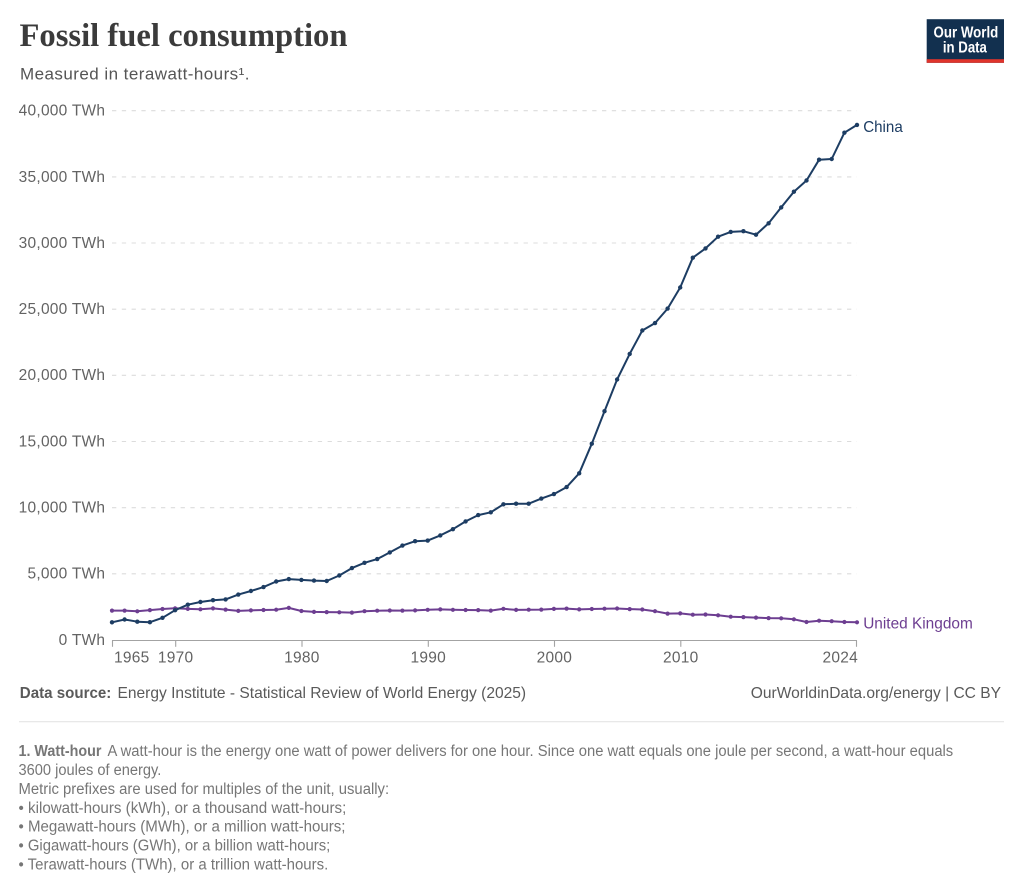 The width and height of the screenshot is (1024, 886). What do you see at coordinates (131, 658) in the screenshot?
I see `svg-text: 1965` at bounding box center [131, 658].